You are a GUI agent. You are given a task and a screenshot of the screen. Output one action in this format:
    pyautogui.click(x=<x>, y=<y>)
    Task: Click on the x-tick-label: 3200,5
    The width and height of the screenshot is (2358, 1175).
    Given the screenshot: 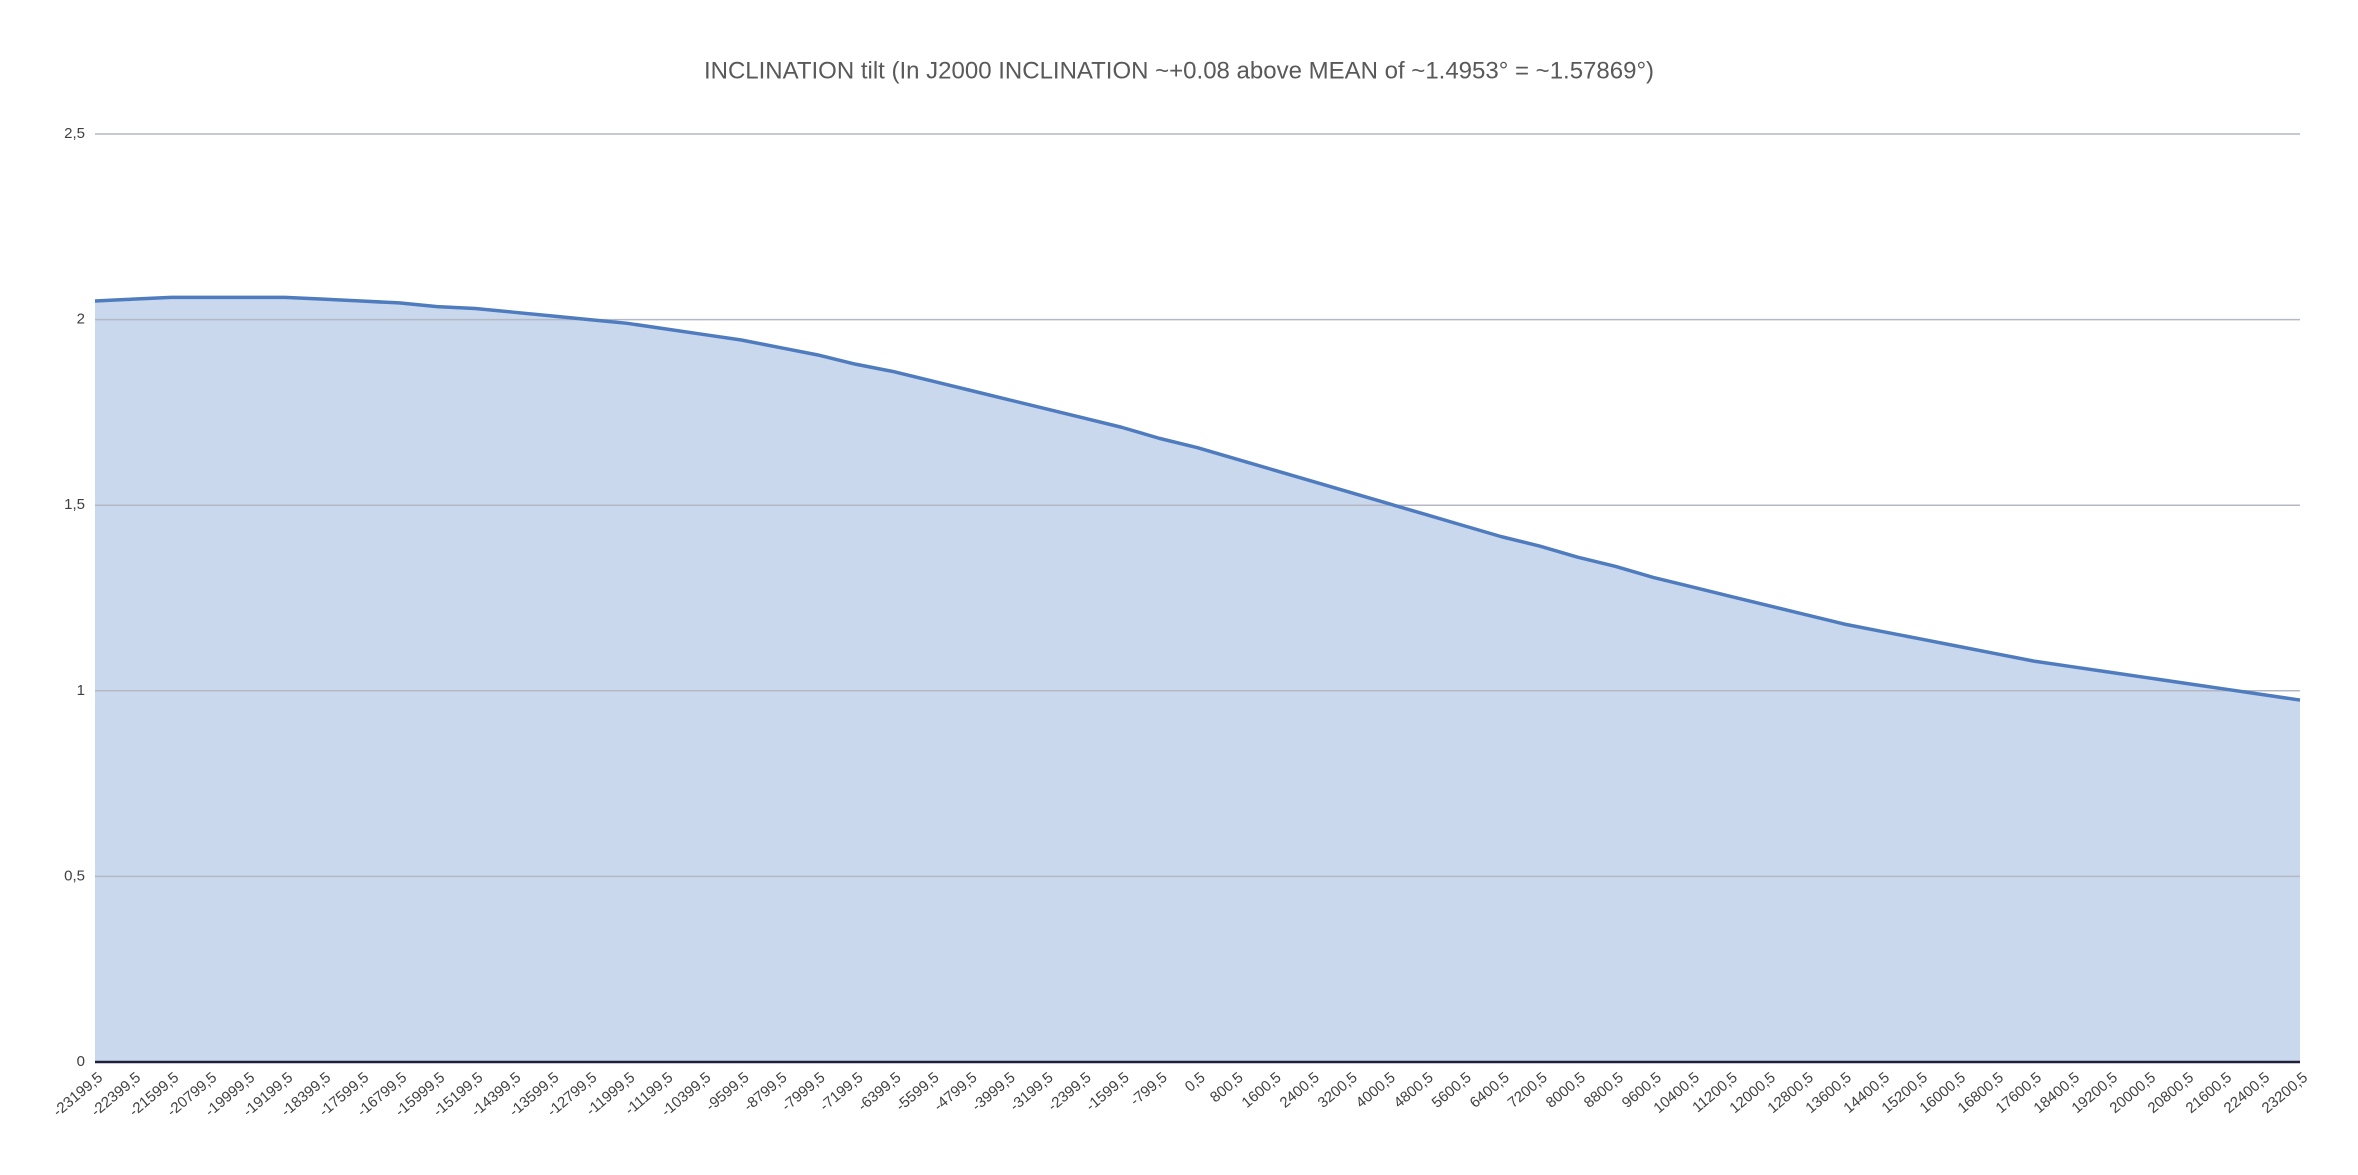 What is the action you would take?
    pyautogui.click(x=1338, y=1090)
    